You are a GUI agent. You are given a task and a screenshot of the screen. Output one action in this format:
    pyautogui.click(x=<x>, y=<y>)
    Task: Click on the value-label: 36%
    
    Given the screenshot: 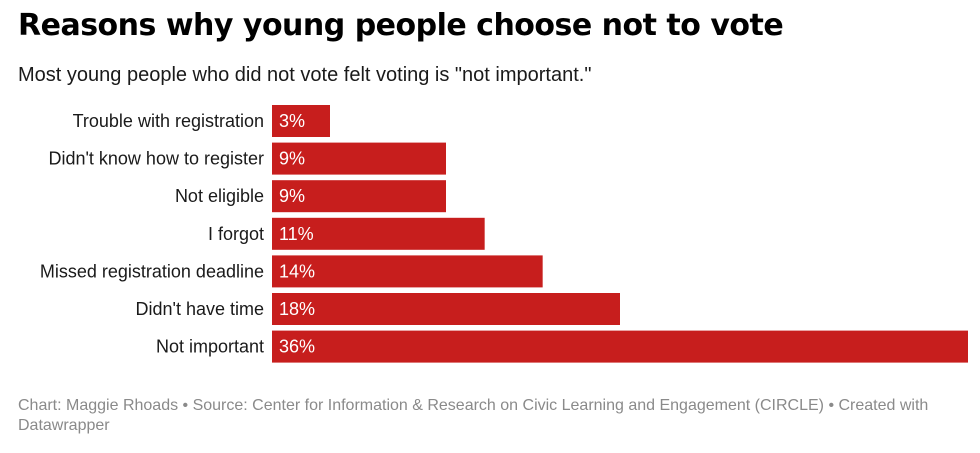 What is the action you would take?
    pyautogui.click(x=297, y=347)
    